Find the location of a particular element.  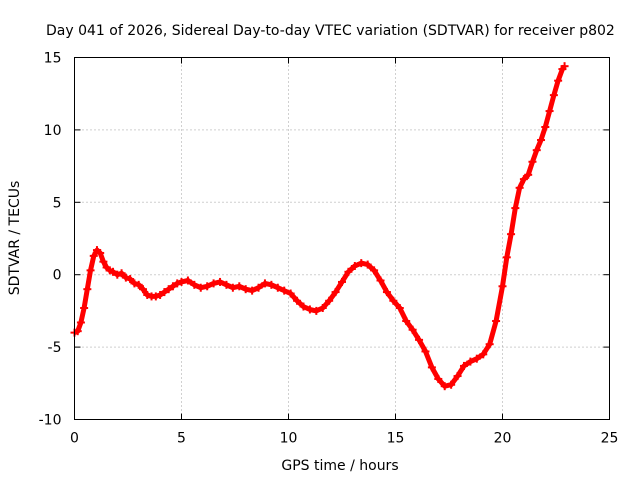

y-axis-label: SDTVAR / TECUs is located at coordinates (15, 238).